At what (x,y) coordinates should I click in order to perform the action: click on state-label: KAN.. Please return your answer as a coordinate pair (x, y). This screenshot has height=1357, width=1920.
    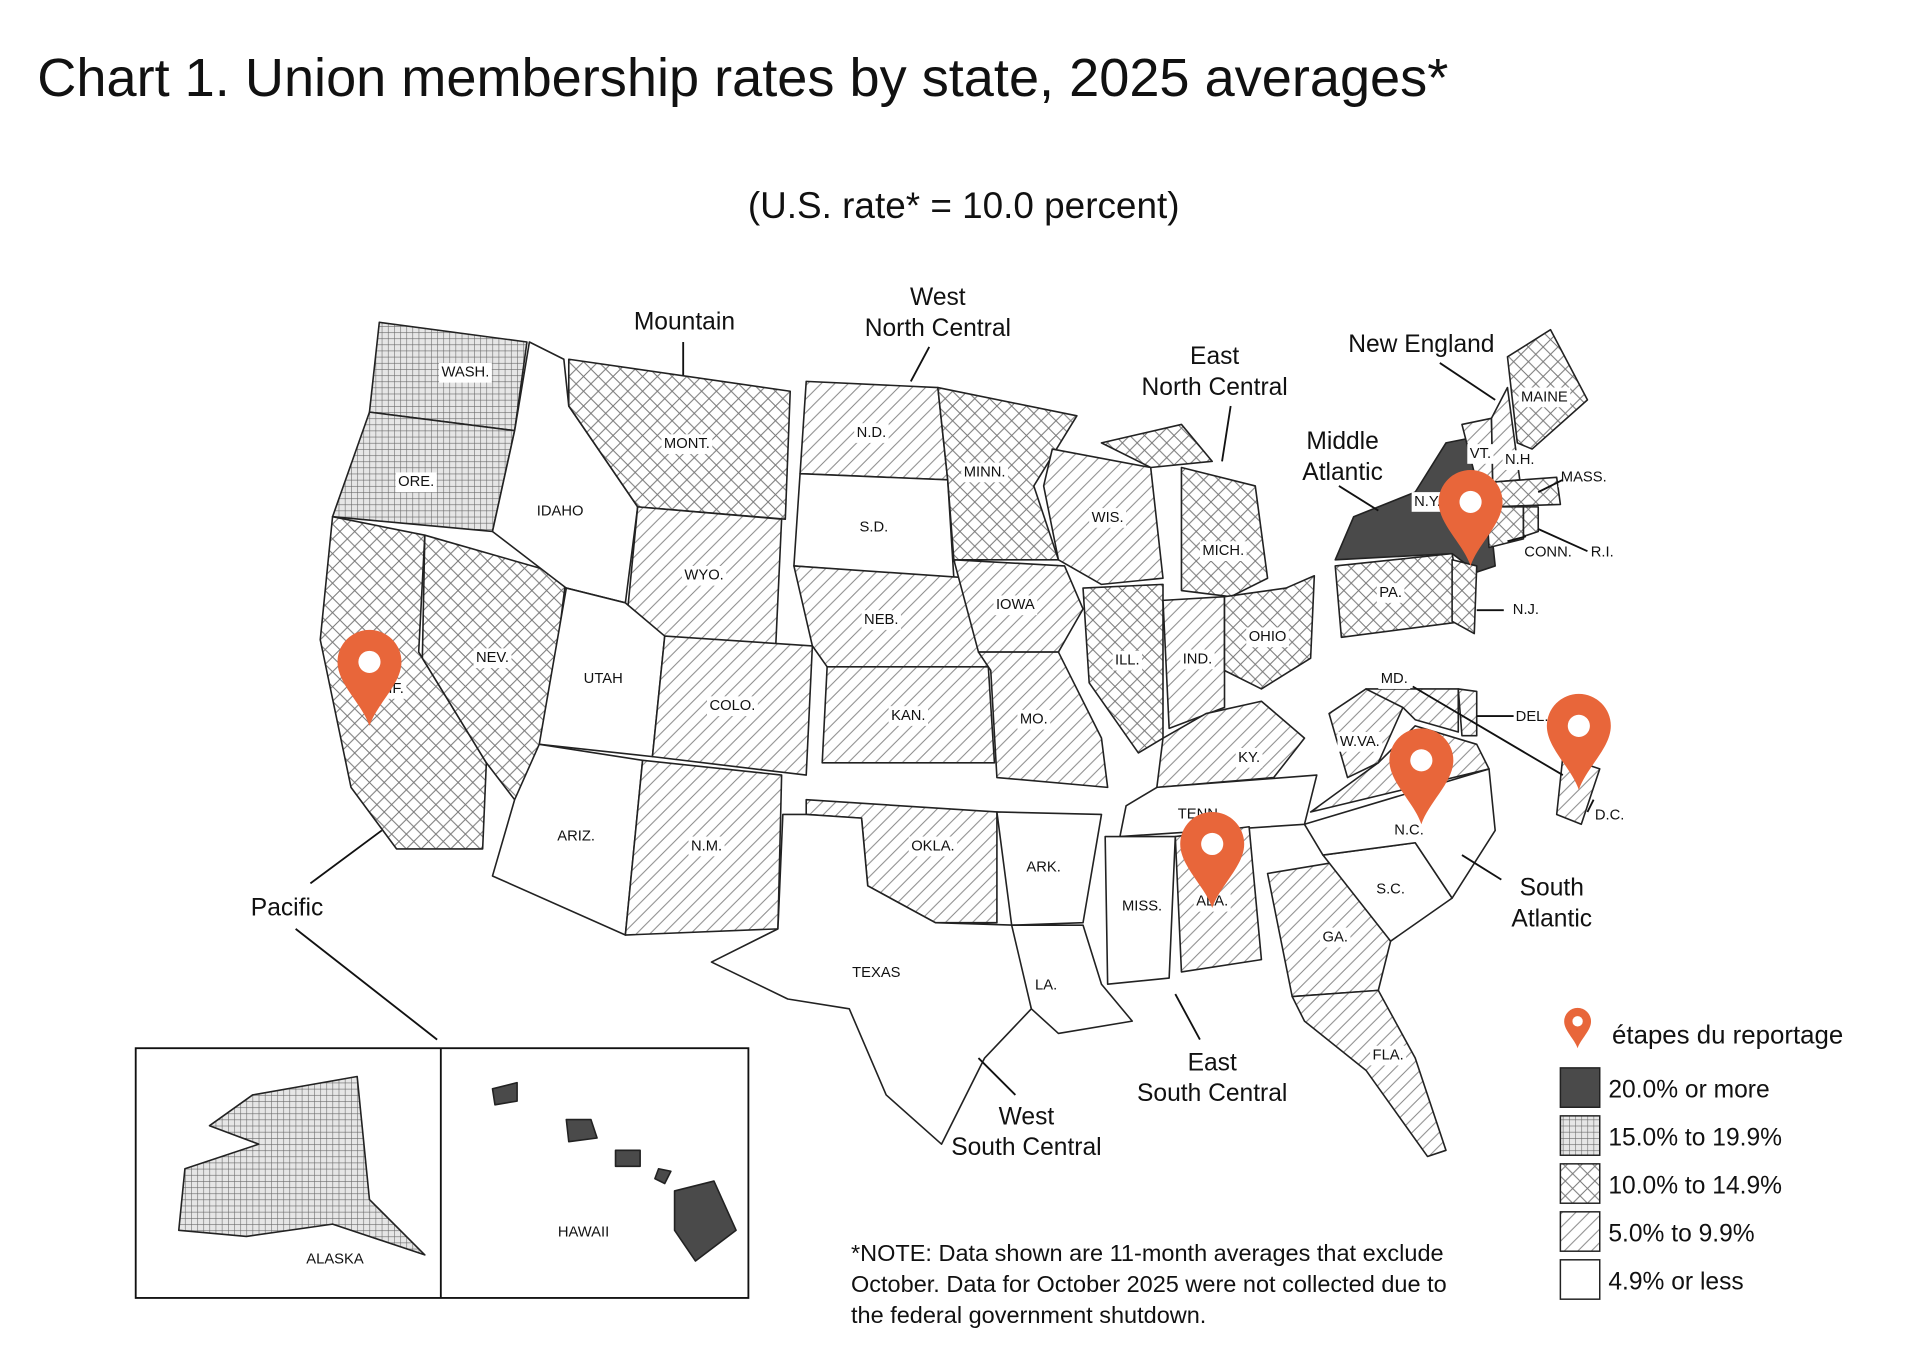
    Looking at the image, I should click on (908, 716).